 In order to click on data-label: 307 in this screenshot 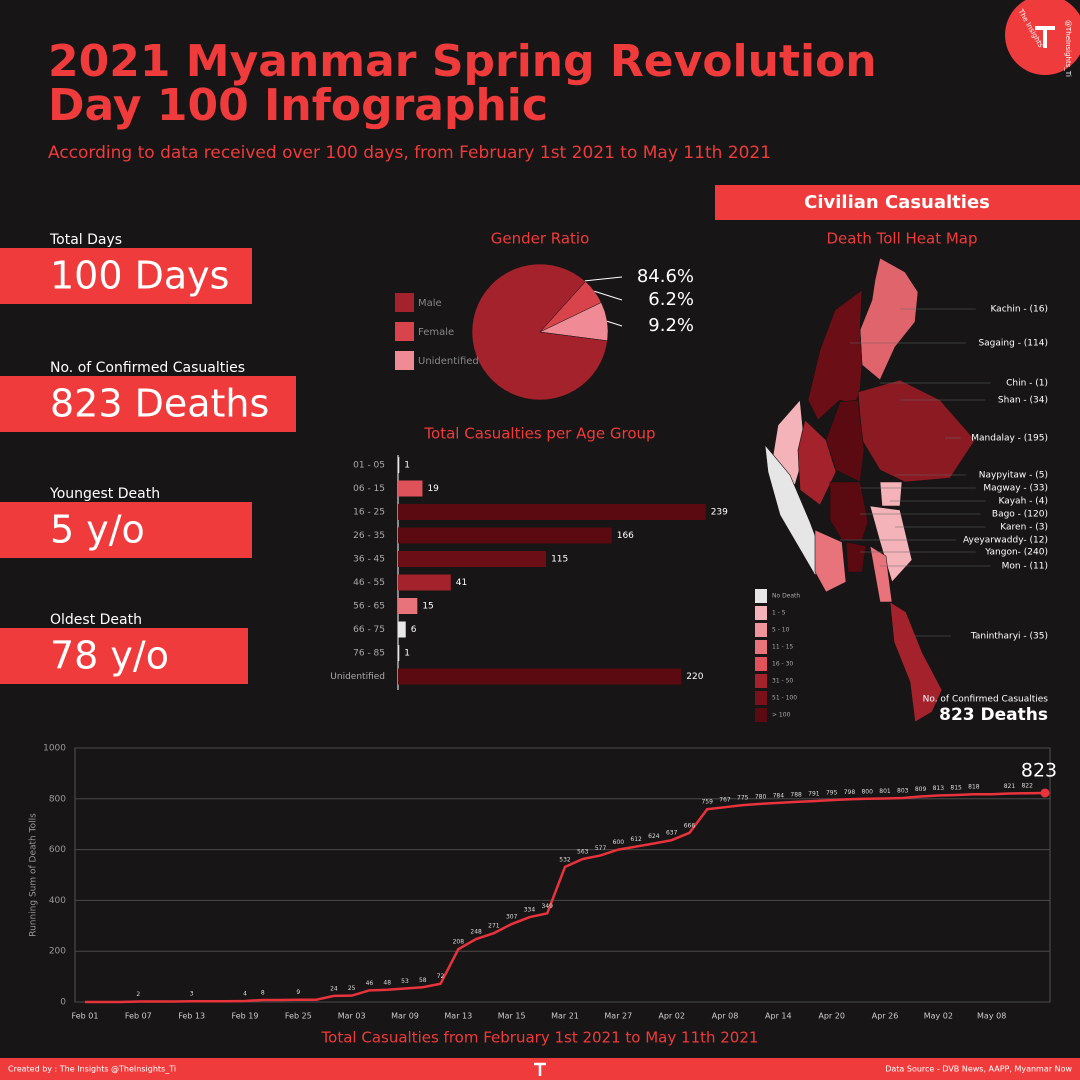, I will do `click(512, 917)`.